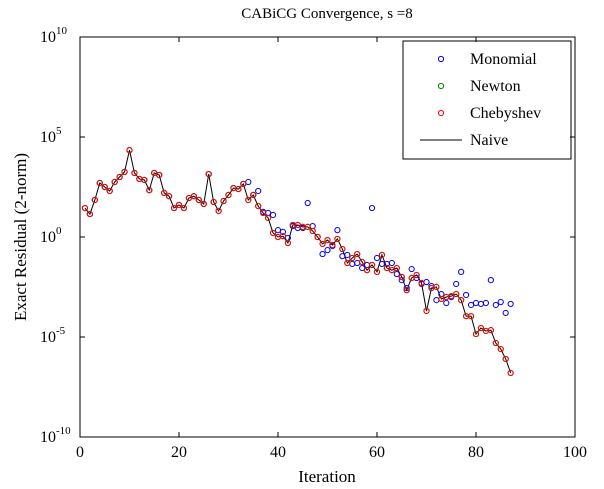 This screenshot has width=604, height=489. What do you see at coordinates (327, 476) in the screenshot?
I see `x-axis-label: Iteration` at bounding box center [327, 476].